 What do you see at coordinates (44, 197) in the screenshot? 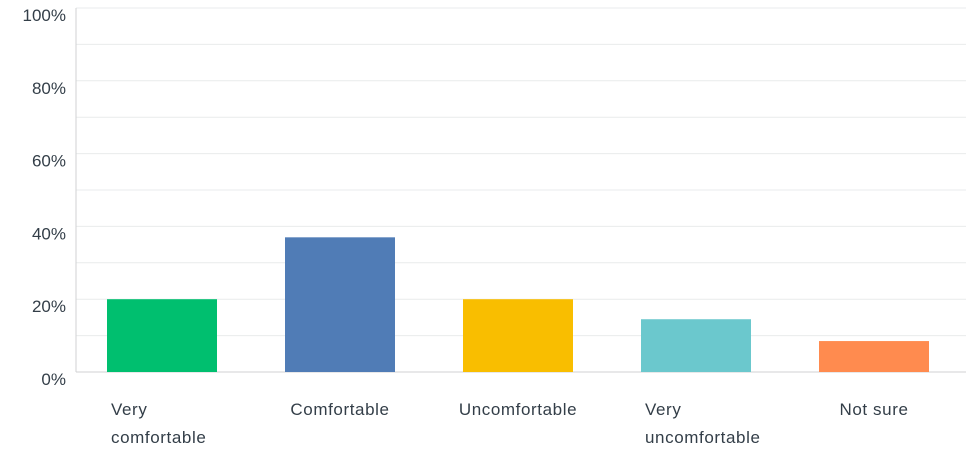
I see `y-tick-labels: 0% 20% 40% 60% 80% 100%` at bounding box center [44, 197].